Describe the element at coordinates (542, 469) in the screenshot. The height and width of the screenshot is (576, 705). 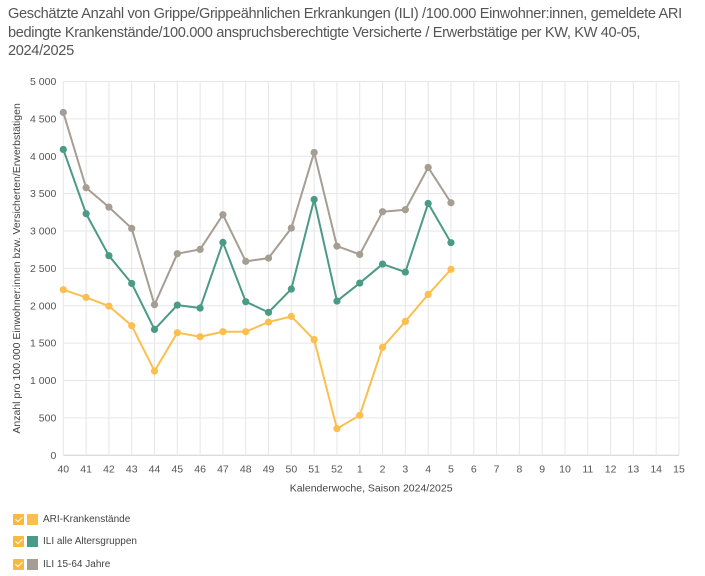
I see `x-tick-label: 9` at that location.